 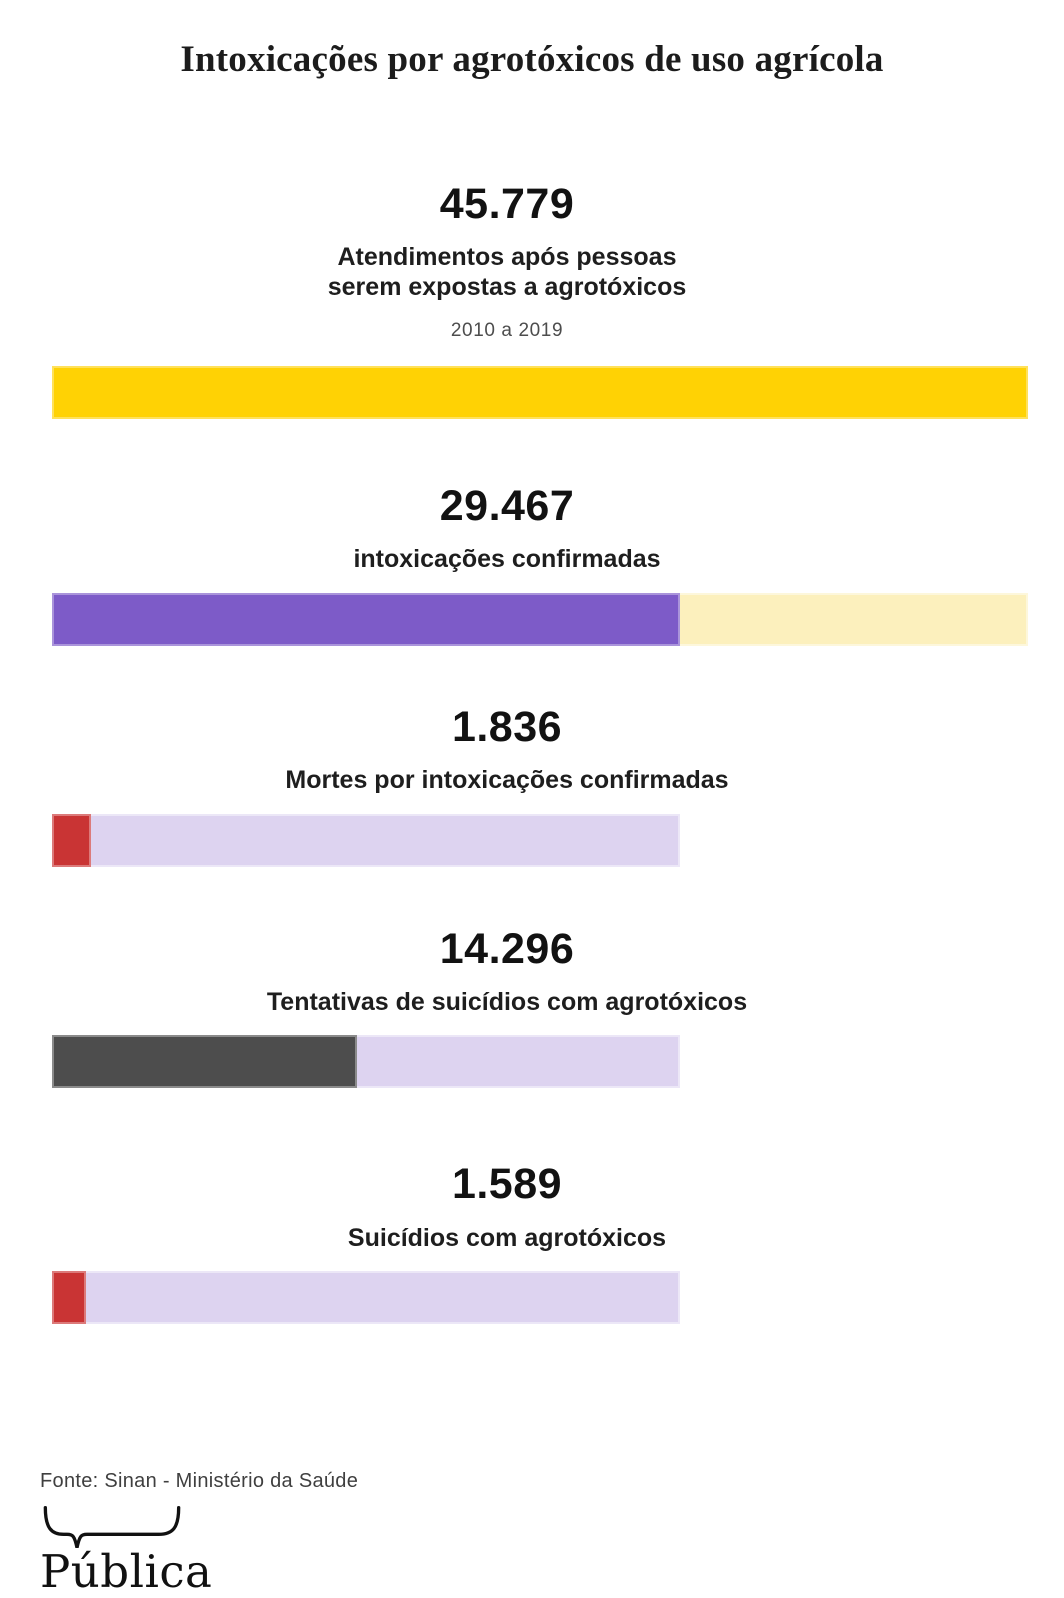 What do you see at coordinates (72, 840) in the screenshot?
I see `bar-fill-mortes` at bounding box center [72, 840].